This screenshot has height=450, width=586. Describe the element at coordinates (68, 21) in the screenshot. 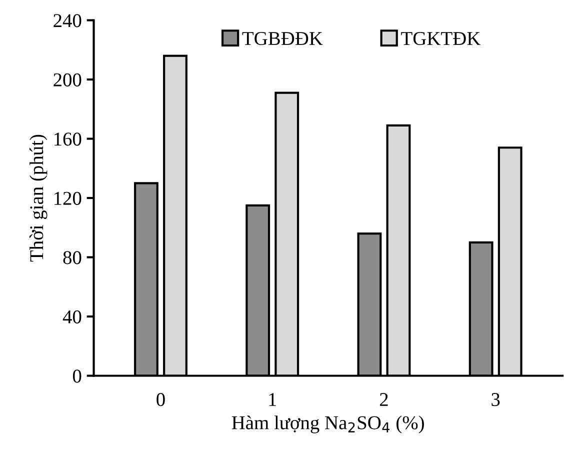

I see `y-tick-label: 240` at that location.